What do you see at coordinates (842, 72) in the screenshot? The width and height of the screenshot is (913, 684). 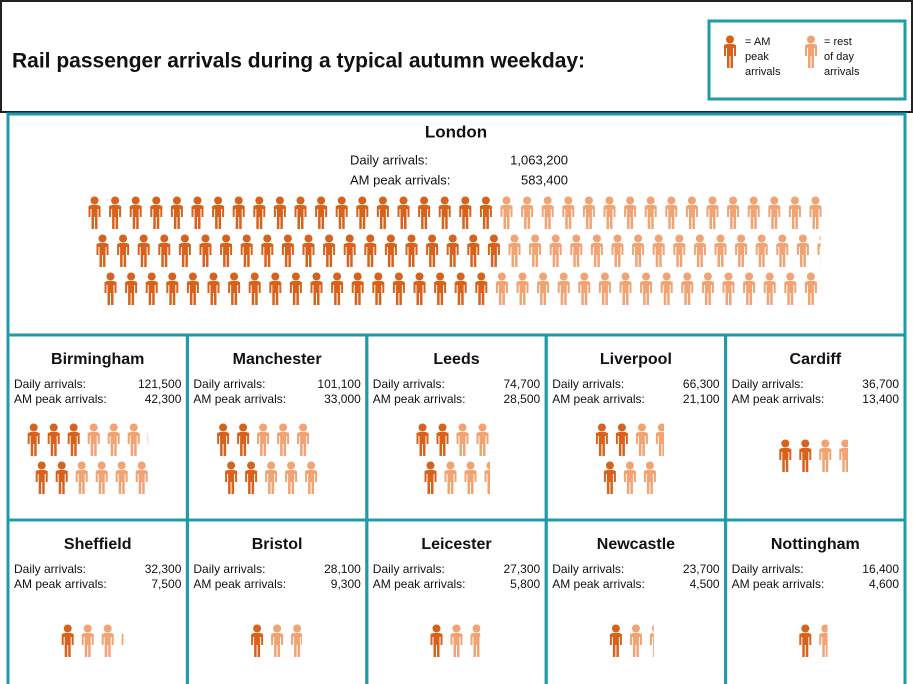 I see `legend-text: arrivals` at bounding box center [842, 72].